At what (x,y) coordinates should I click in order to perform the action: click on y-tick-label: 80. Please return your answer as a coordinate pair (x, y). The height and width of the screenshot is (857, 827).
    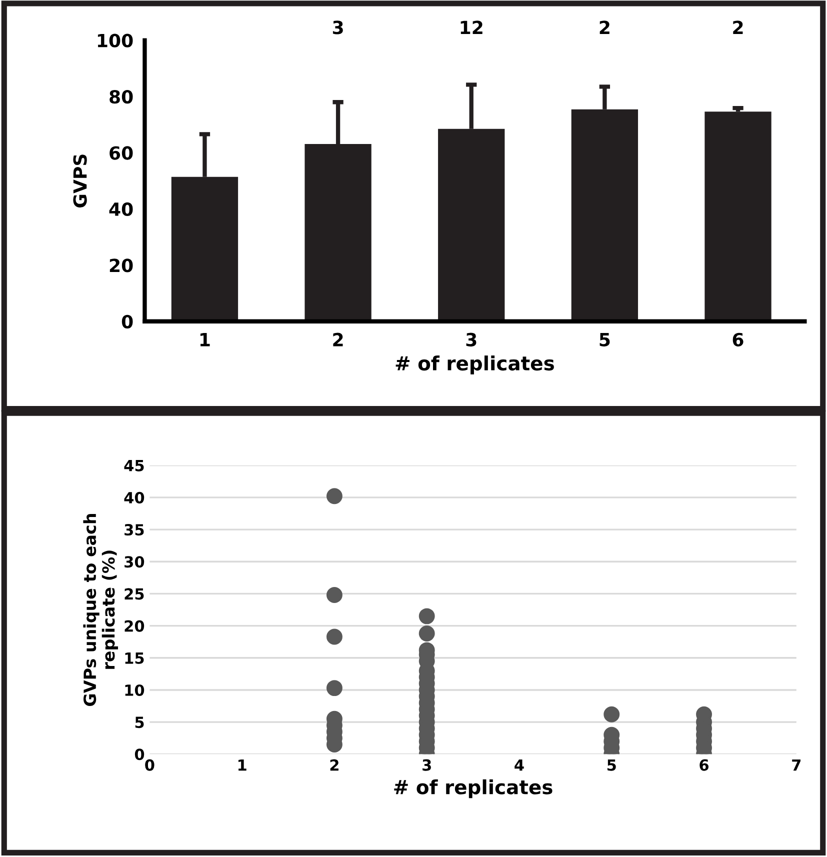
    Looking at the image, I should click on (121, 97).